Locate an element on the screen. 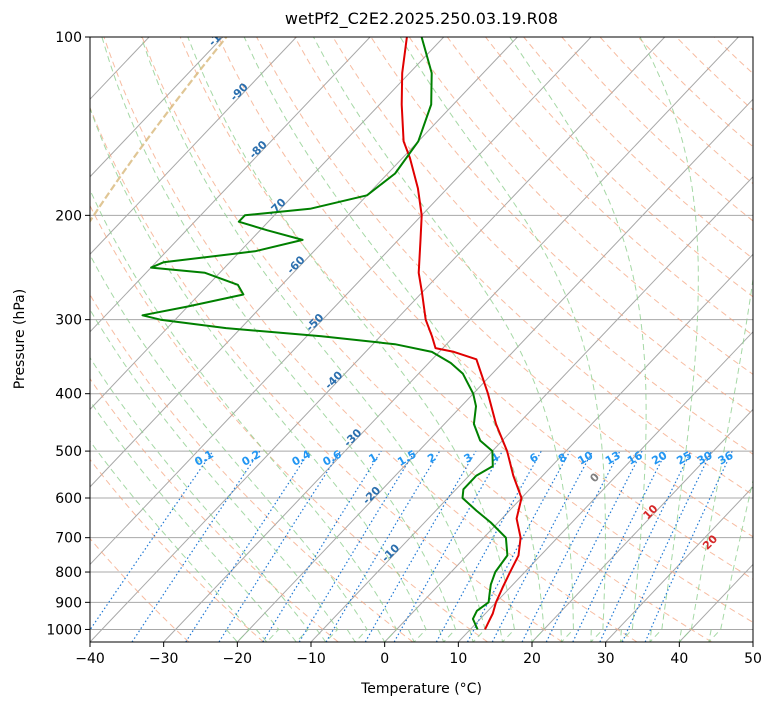 The image size is (775, 708). x-tick-label: −10 is located at coordinates (311, 659).